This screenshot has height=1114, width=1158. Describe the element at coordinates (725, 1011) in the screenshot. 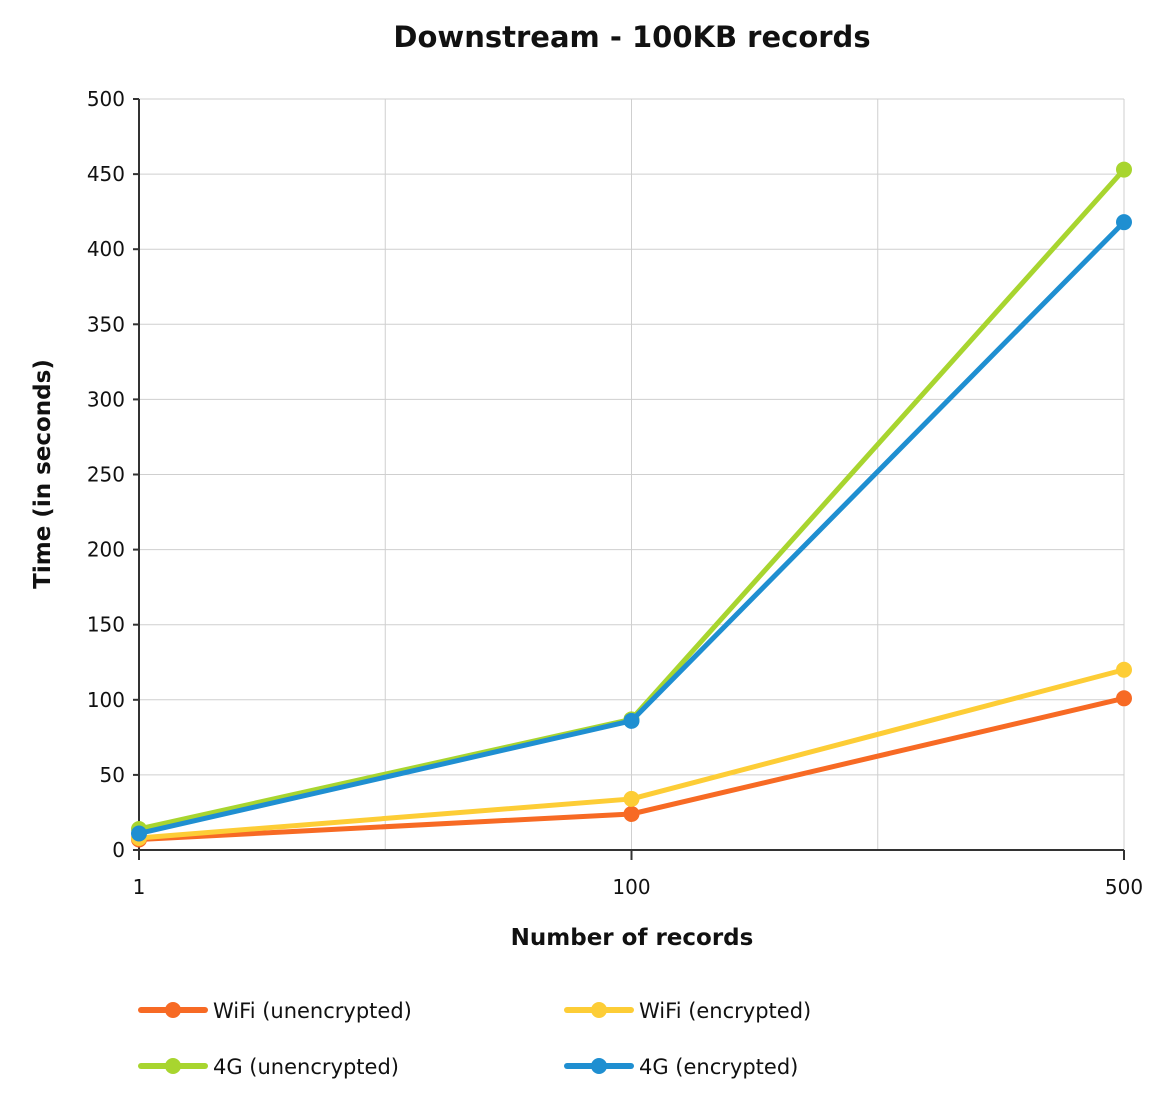

I see `legend-label-1: WiFi (encrypted)` at that location.